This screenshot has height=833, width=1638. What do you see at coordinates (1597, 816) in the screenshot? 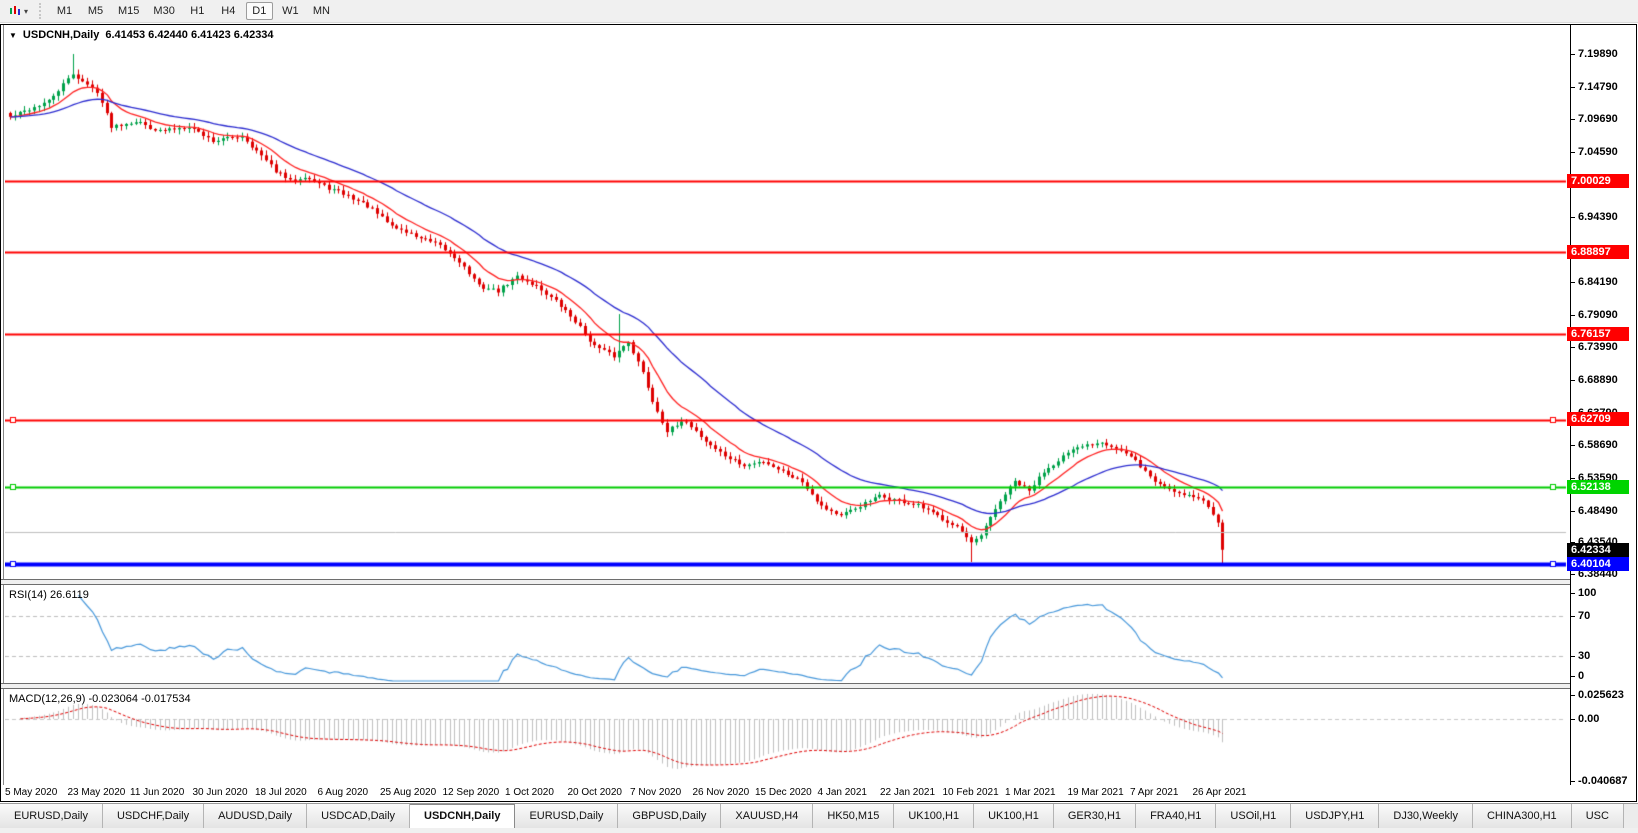
I see `tab-usc: USC` at bounding box center [1597, 816].